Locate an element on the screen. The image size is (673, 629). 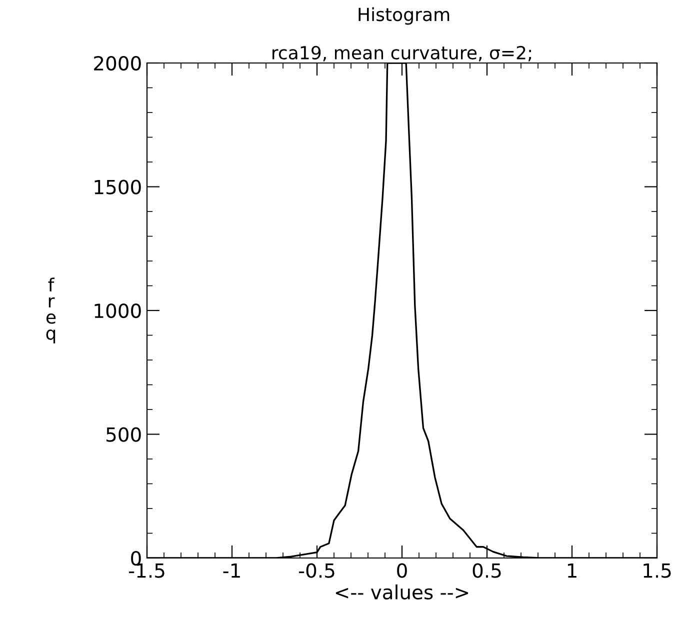
x-tick-label: 1 is located at coordinates (572, 570).